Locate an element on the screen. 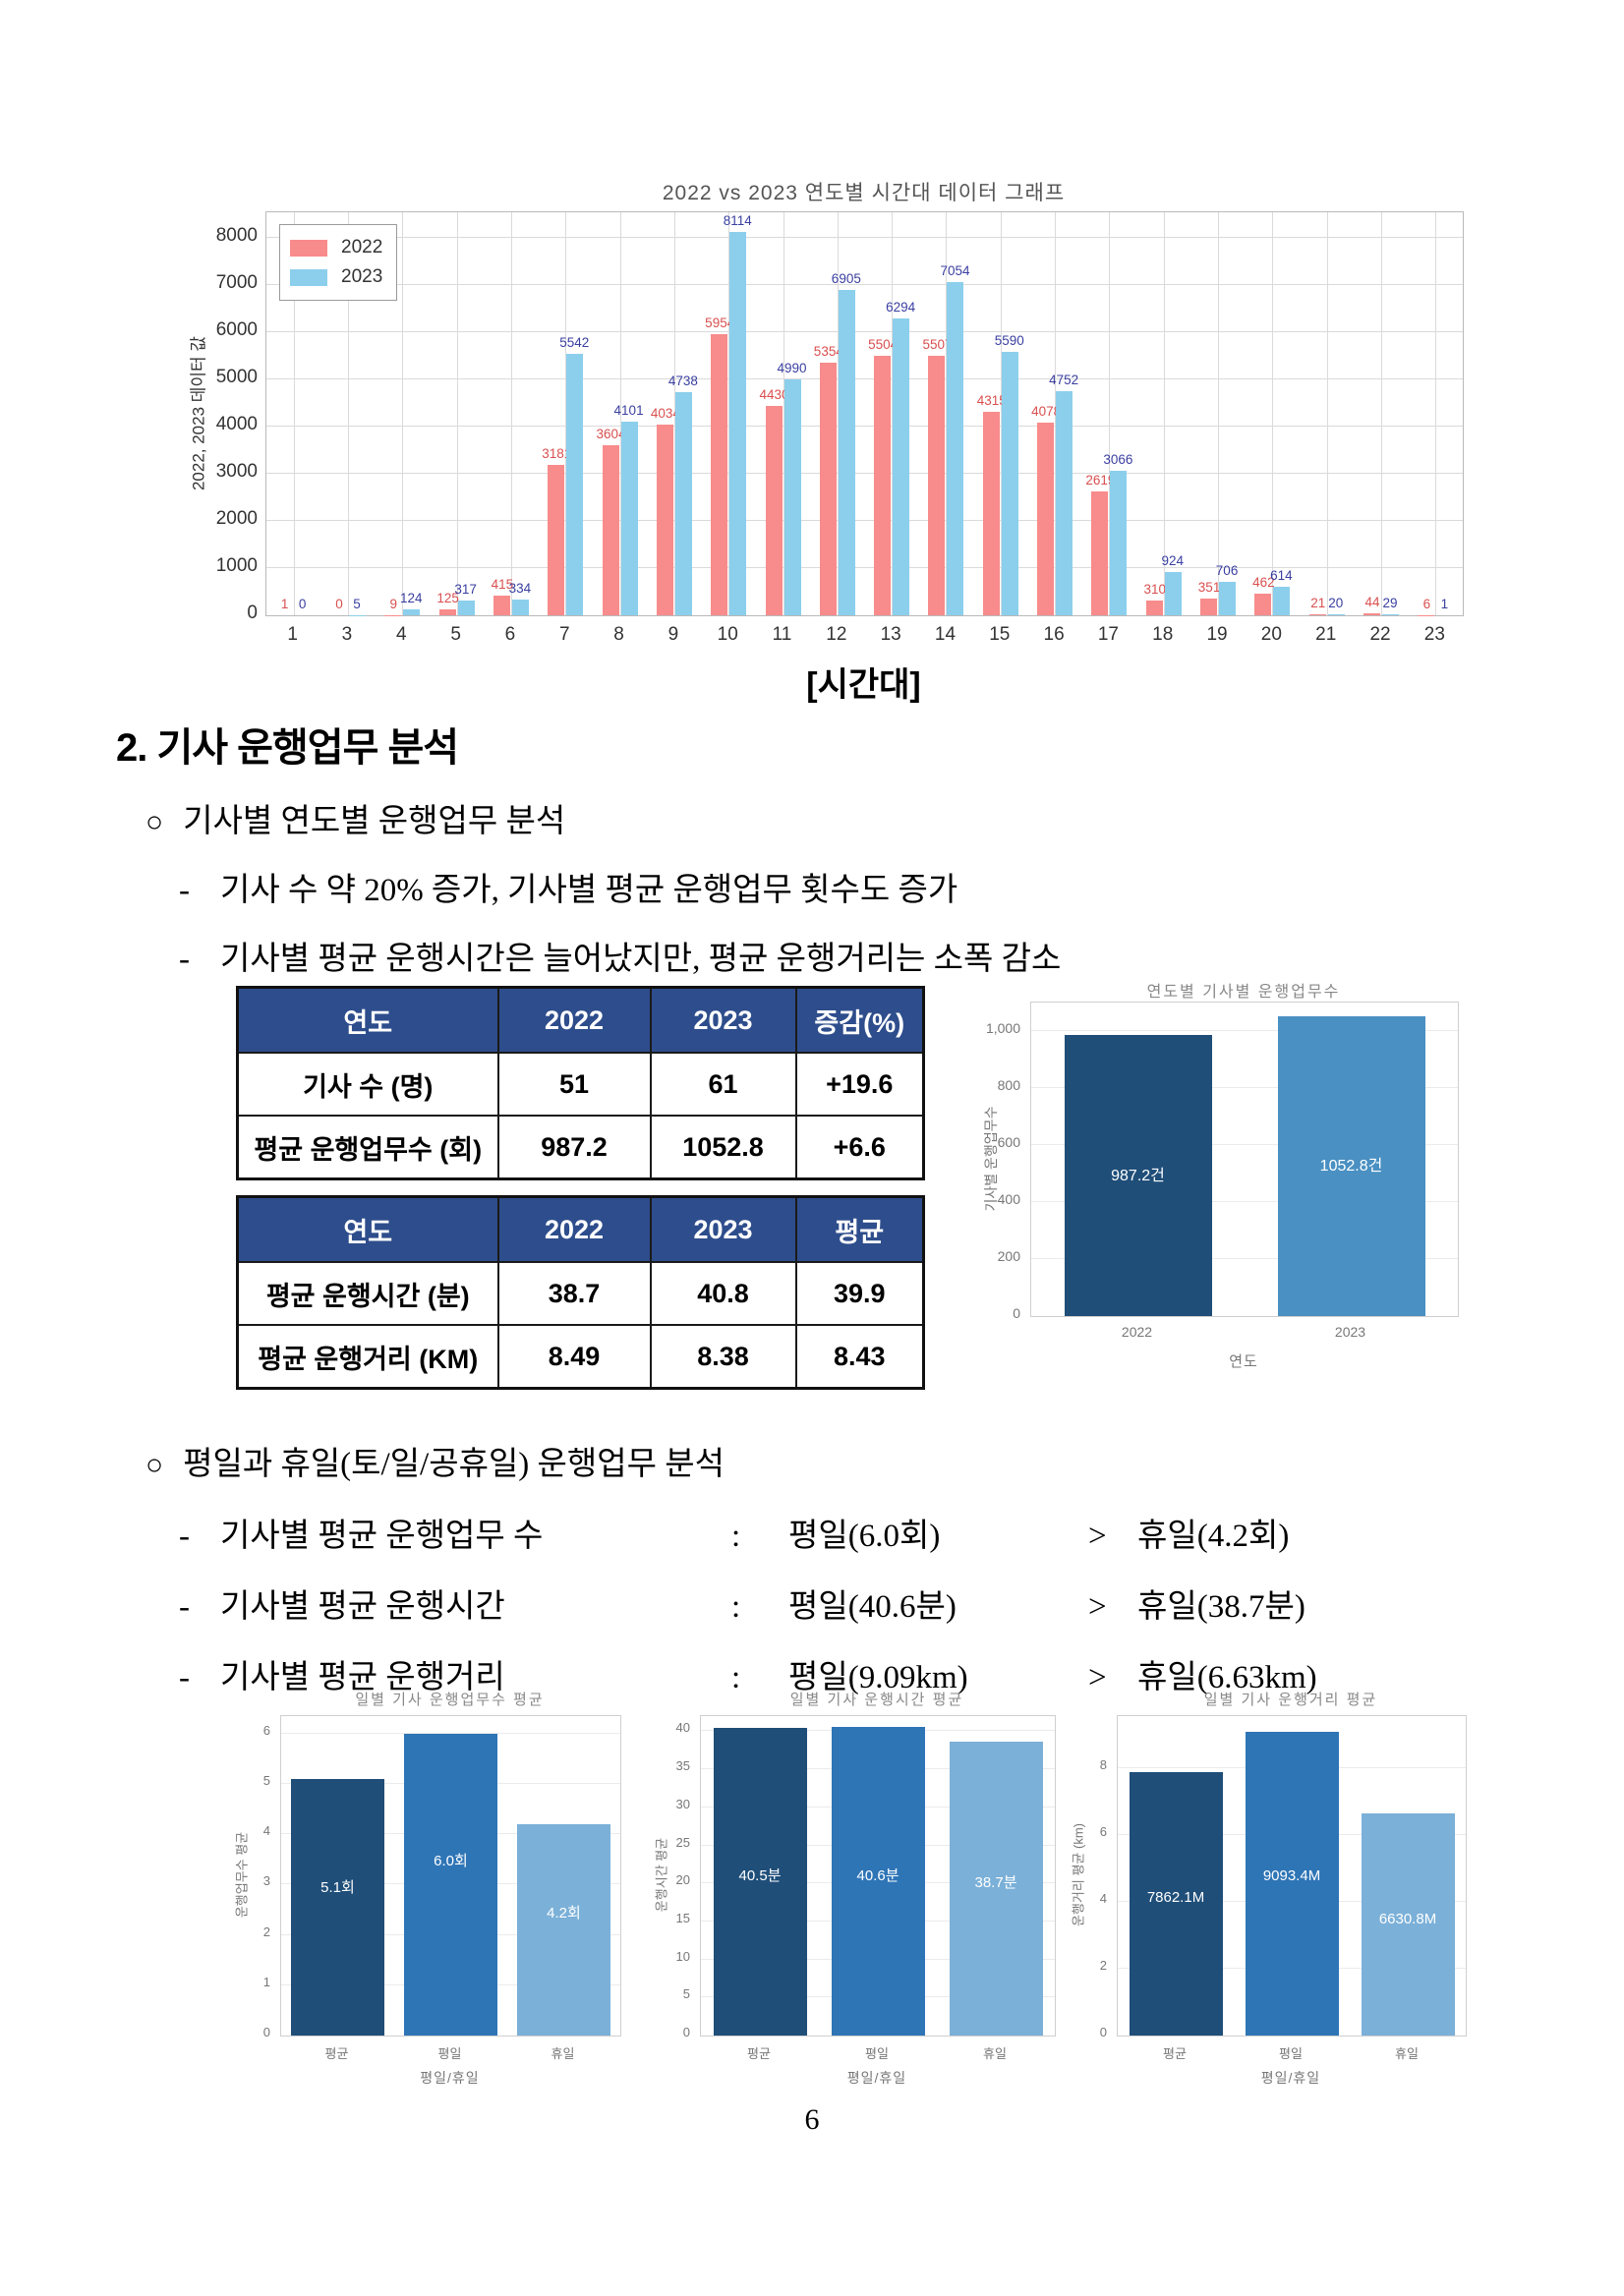 The width and height of the screenshot is (1624, 2296). y-tick-label: 5000 is located at coordinates (236, 377).